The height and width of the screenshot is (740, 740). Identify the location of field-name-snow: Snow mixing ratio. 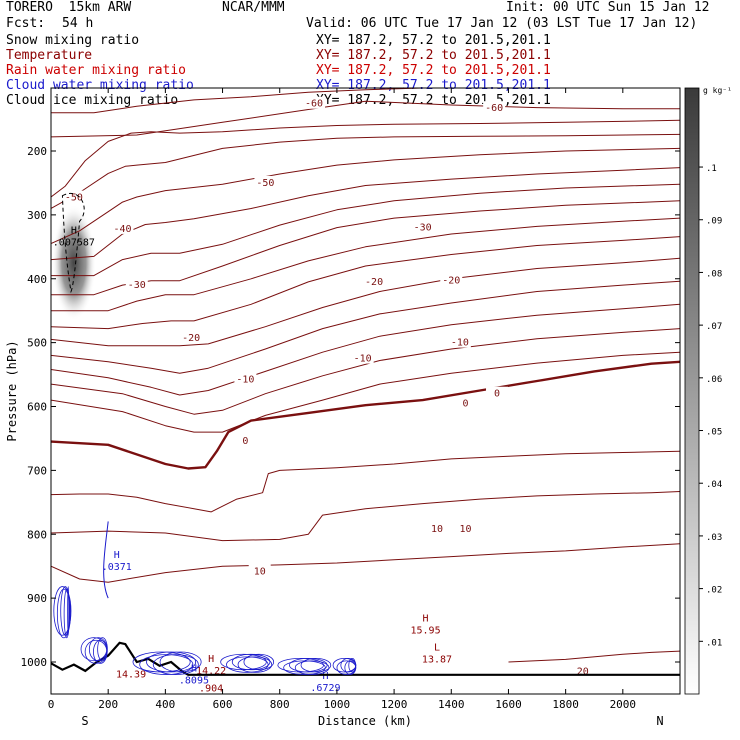
(73, 40).